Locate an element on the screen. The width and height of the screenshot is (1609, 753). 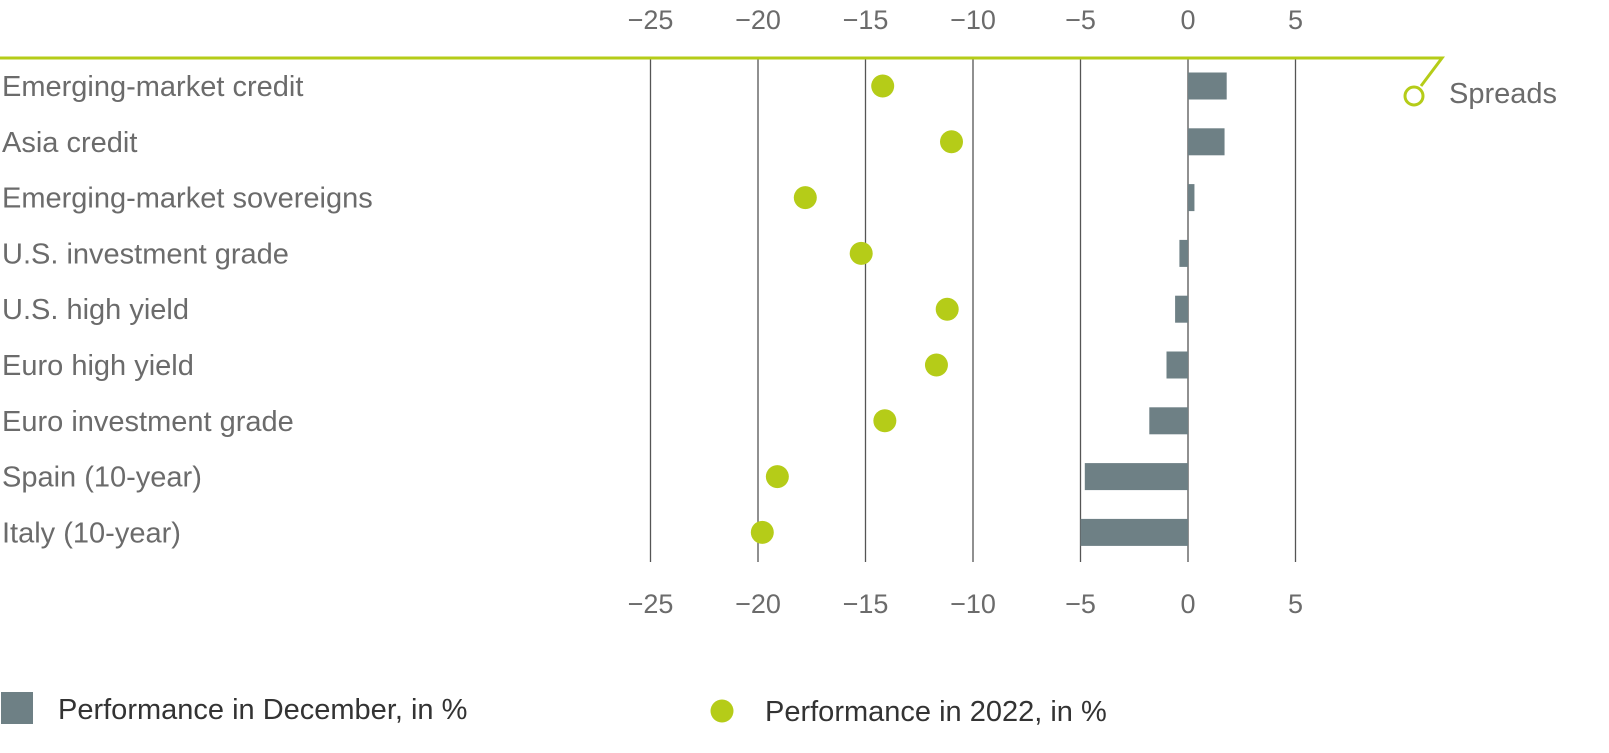
category-label: U.S. investment grade is located at coordinates (145, 254).